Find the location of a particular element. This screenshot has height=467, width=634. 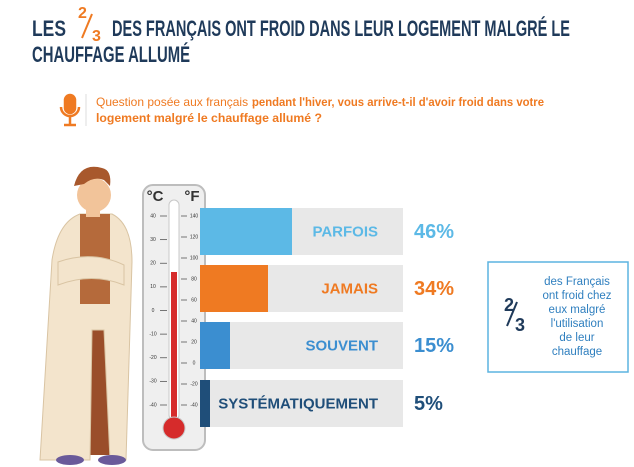

fahrenheit-tick-label: -40 is located at coordinates (193, 405).